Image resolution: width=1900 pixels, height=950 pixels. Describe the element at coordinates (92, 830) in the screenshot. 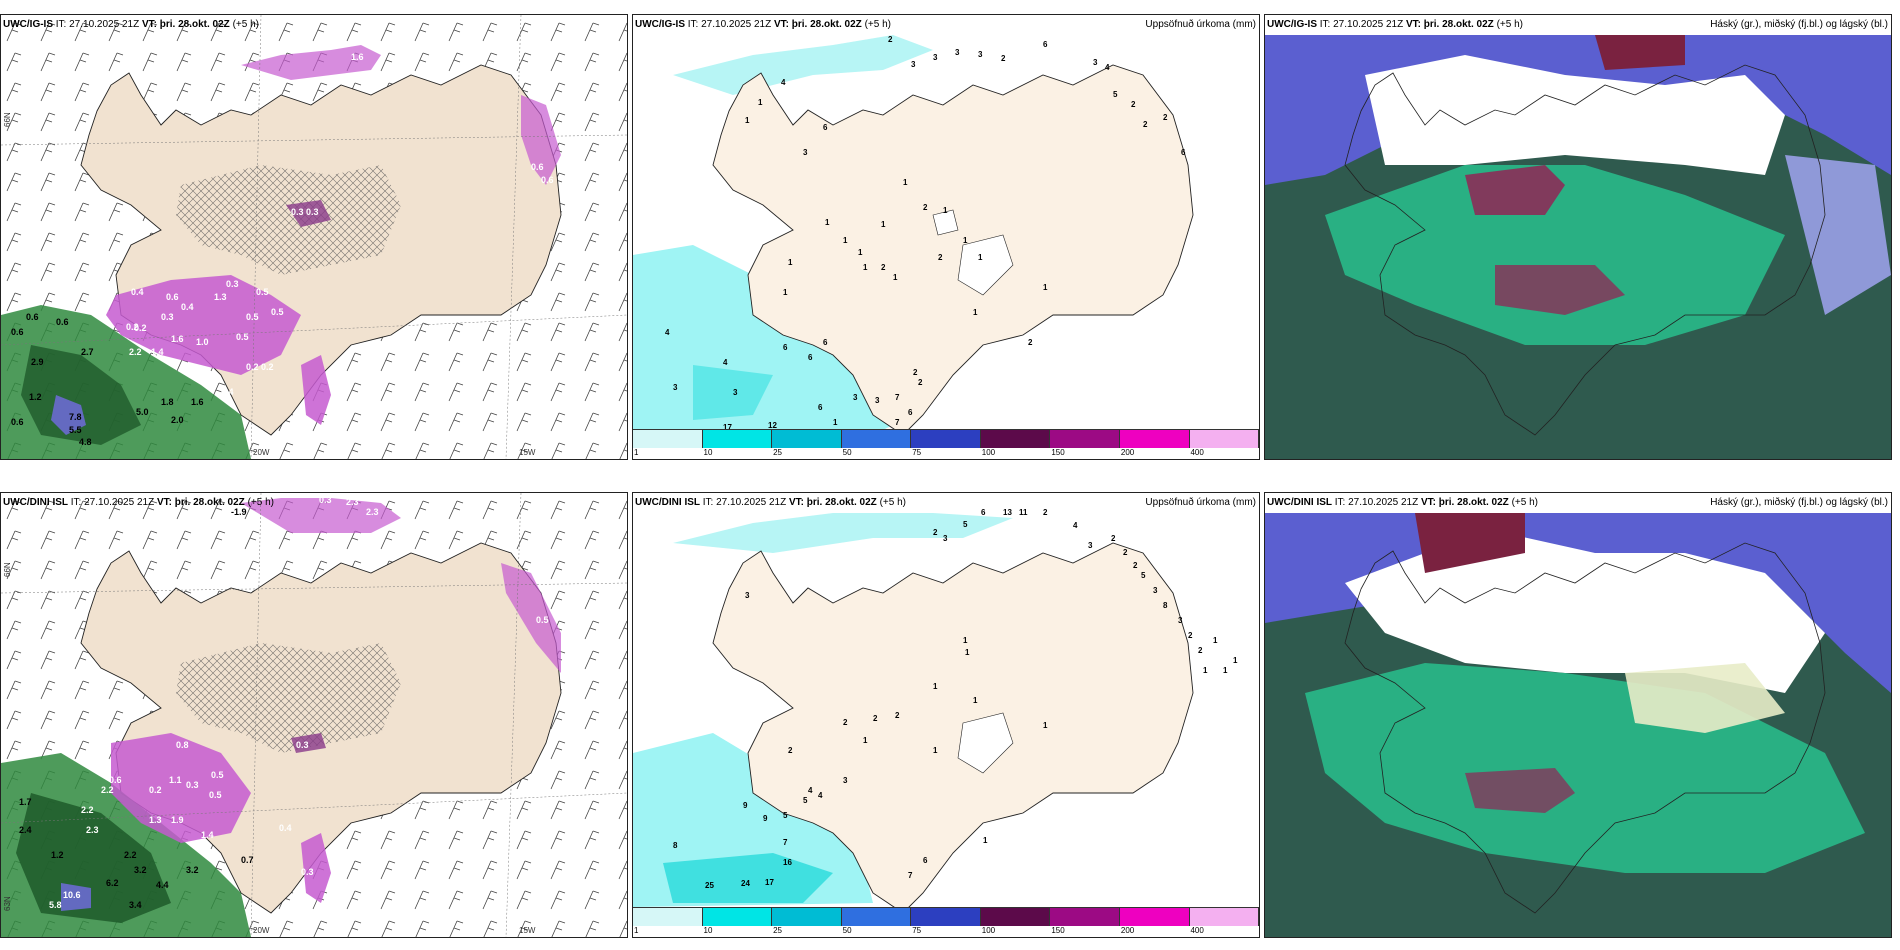

I see `synop-label: 2.3` at that location.